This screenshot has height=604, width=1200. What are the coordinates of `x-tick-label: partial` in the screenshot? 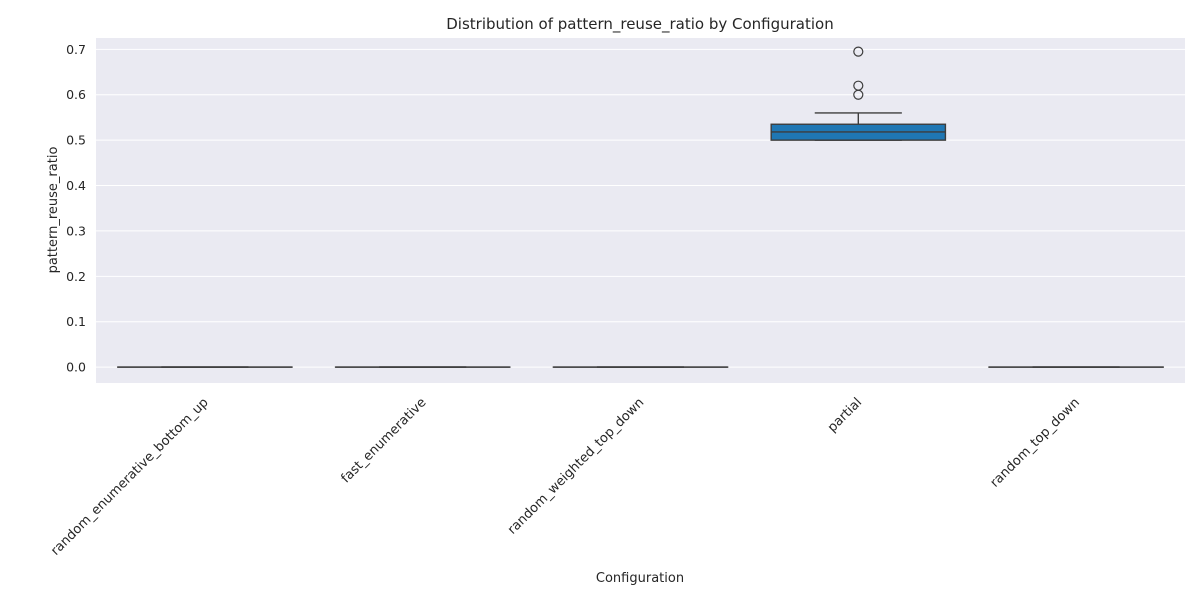 It's located at (845, 415).